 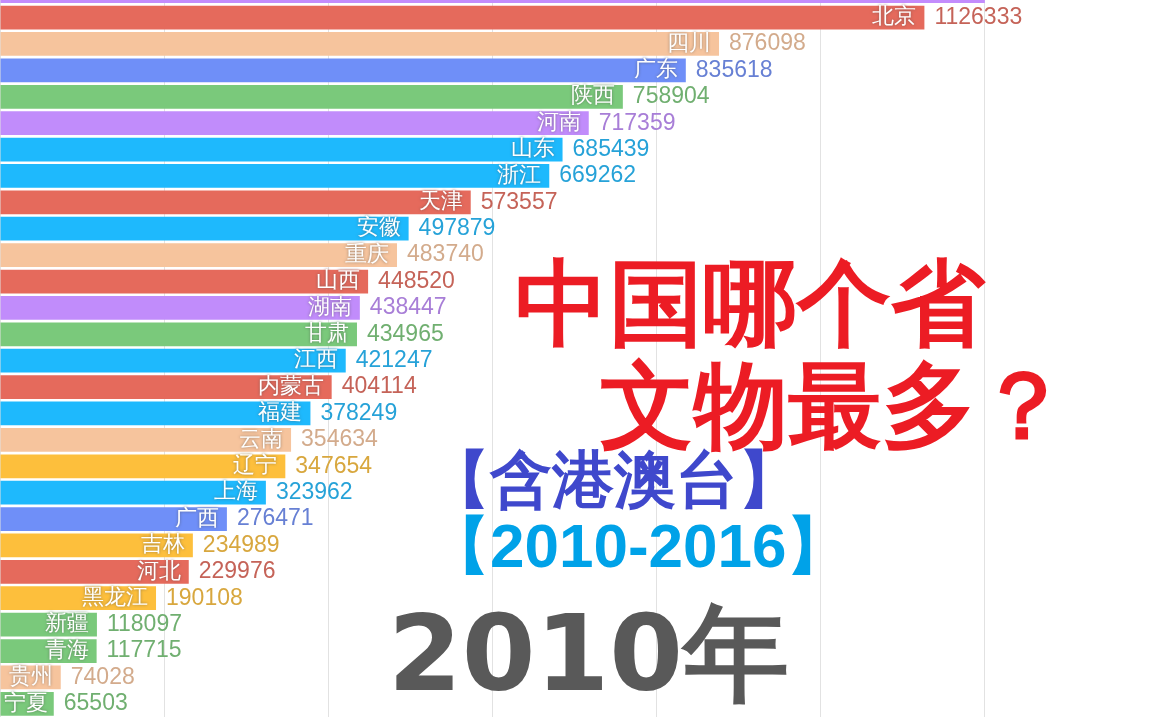 What do you see at coordinates (367, 253) in the screenshot?
I see `y-tick-label: 重庆` at bounding box center [367, 253].